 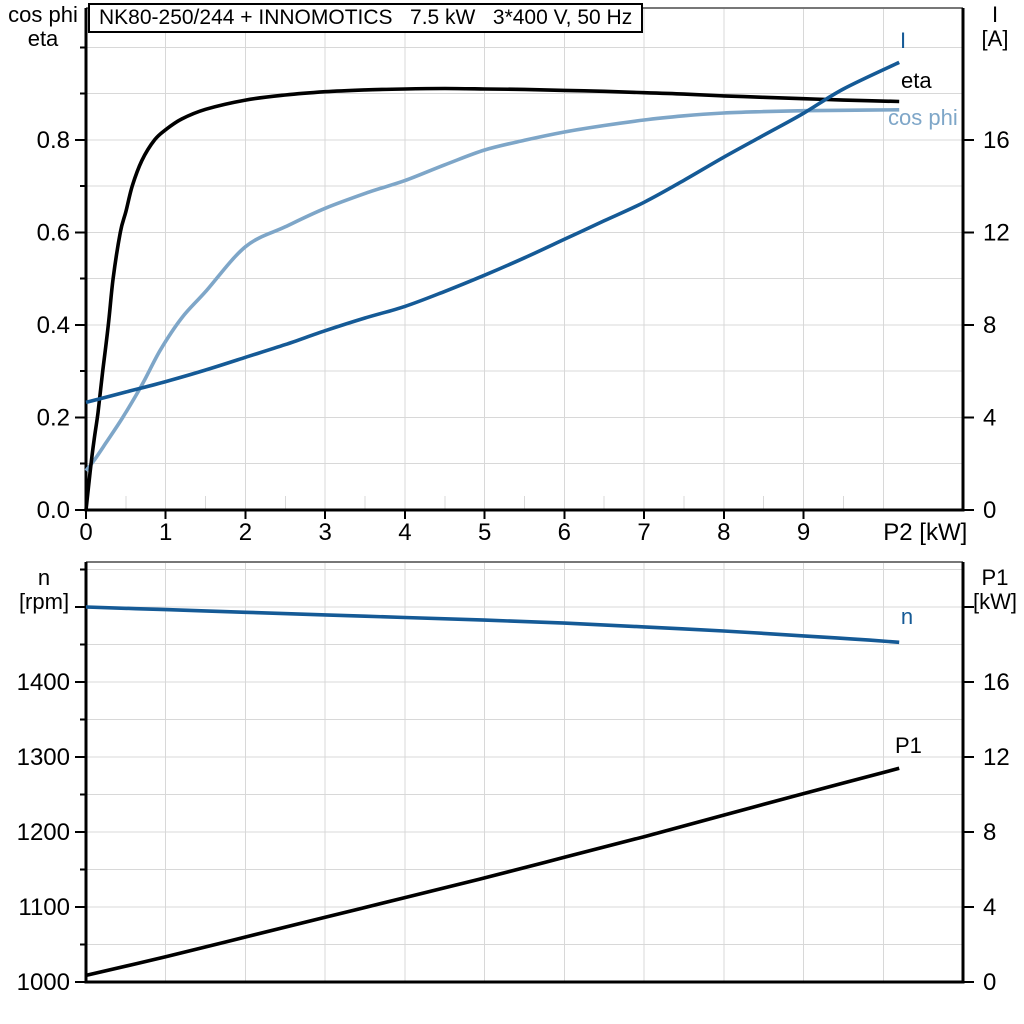 I want to click on top-left-axis-title: cos phi eta, so click(x=43, y=27).